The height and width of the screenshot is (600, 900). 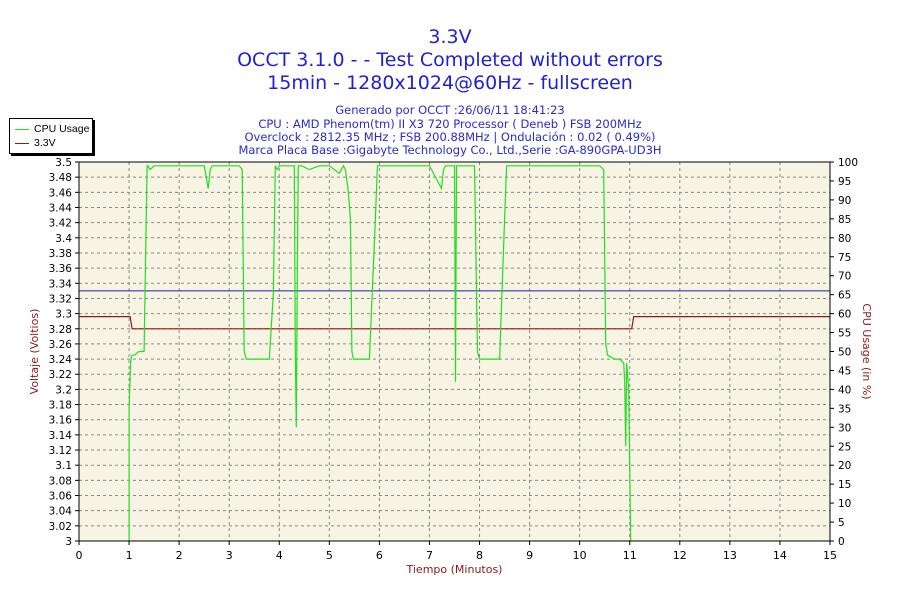 What do you see at coordinates (844, 466) in the screenshot?
I see `y-right-tick-label: 20` at bounding box center [844, 466].